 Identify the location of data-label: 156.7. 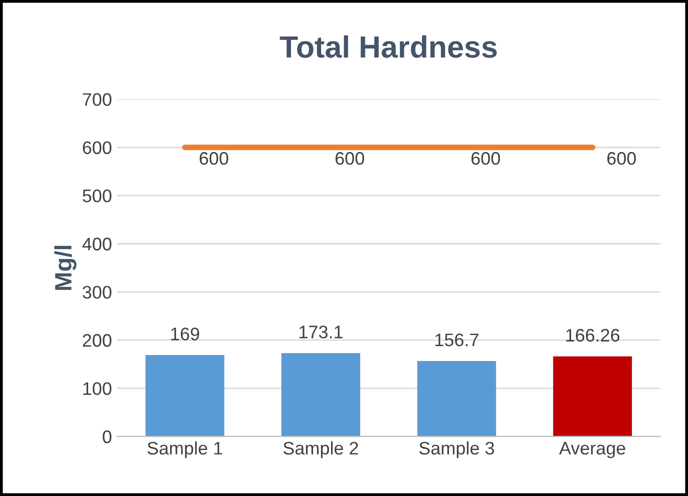
(456, 340).